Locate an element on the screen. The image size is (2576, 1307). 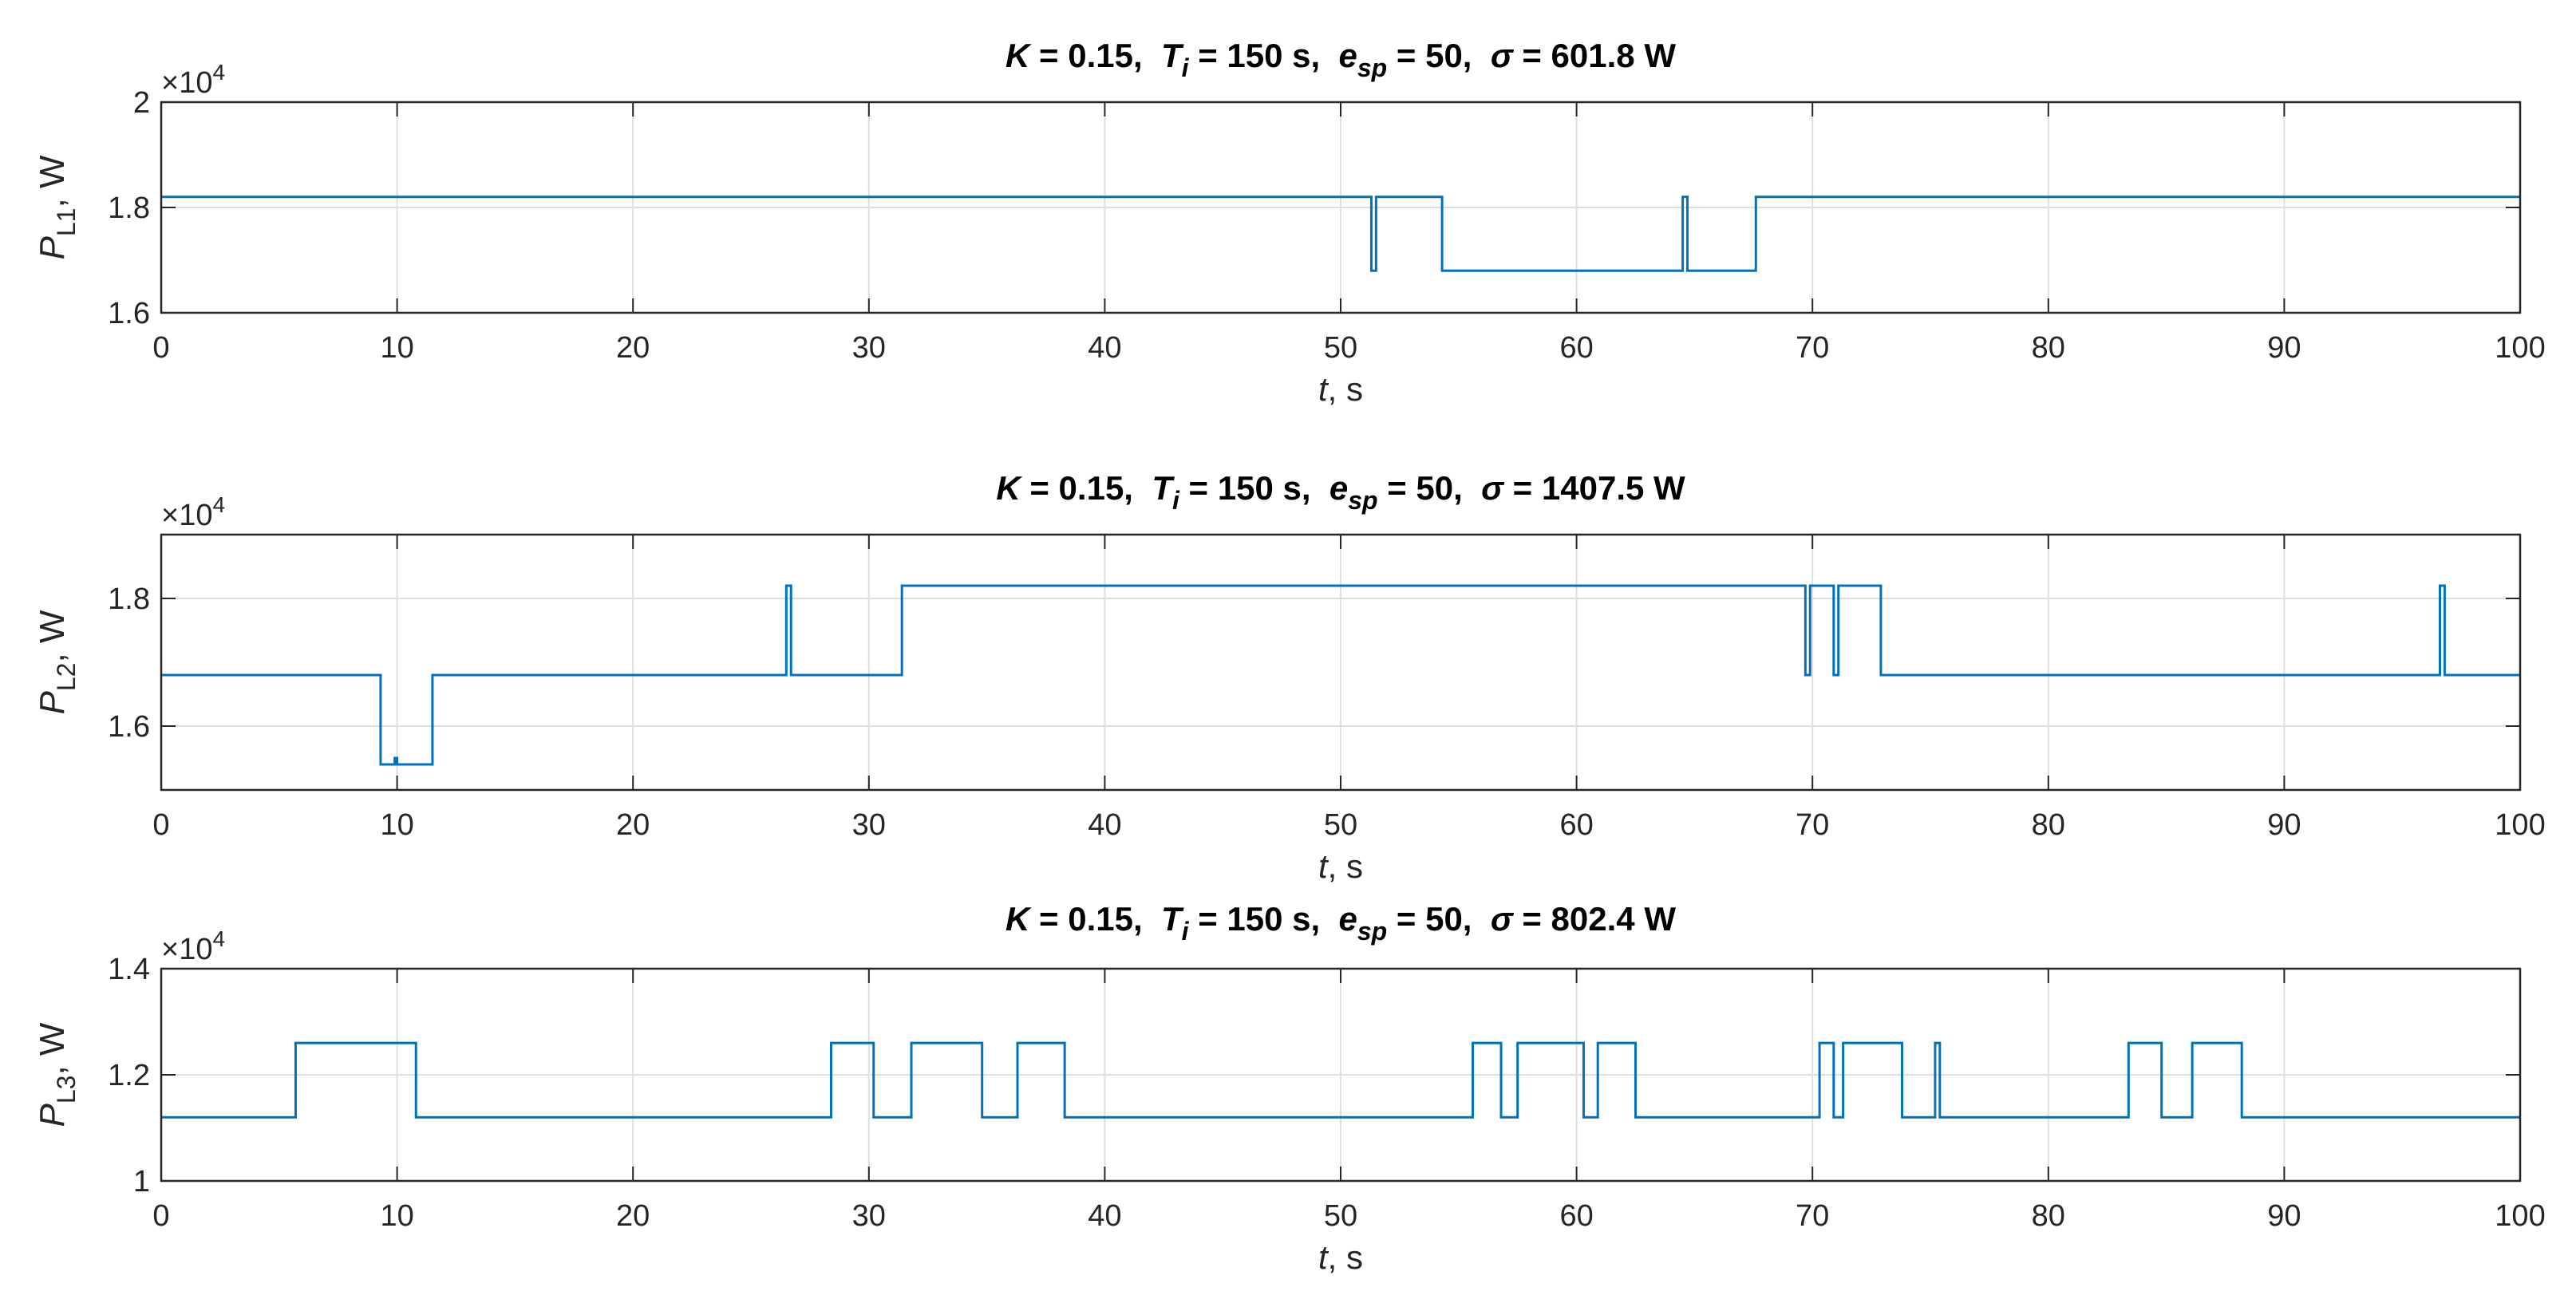
y-axis-label: PL3, W is located at coordinates (57, 1075).